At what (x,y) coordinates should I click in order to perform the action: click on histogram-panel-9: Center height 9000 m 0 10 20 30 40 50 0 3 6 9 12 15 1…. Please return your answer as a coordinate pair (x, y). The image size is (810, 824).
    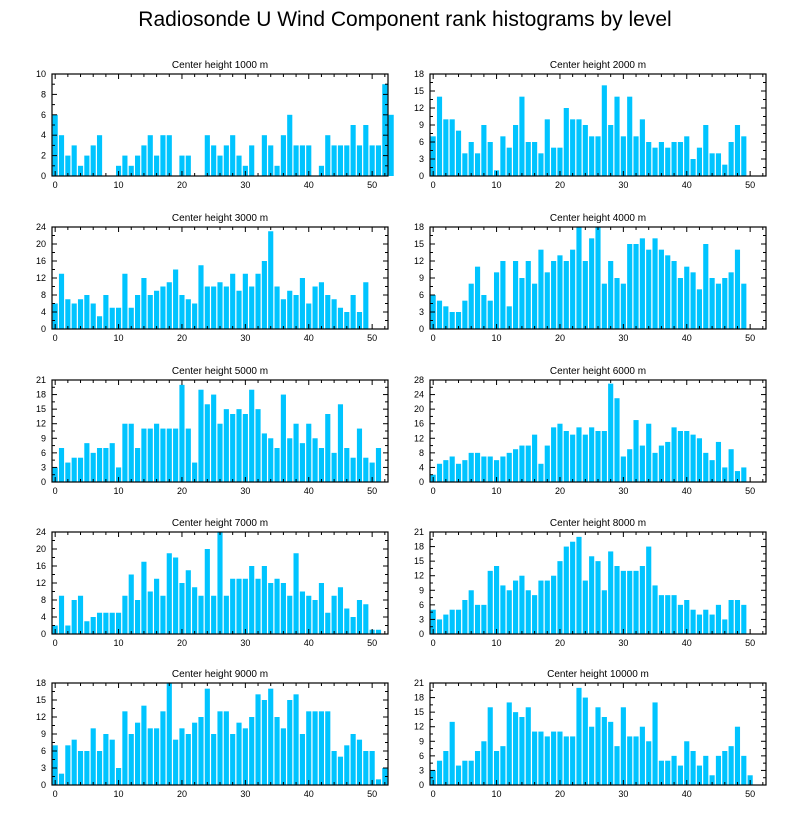
    Looking at the image, I should click on (212, 734).